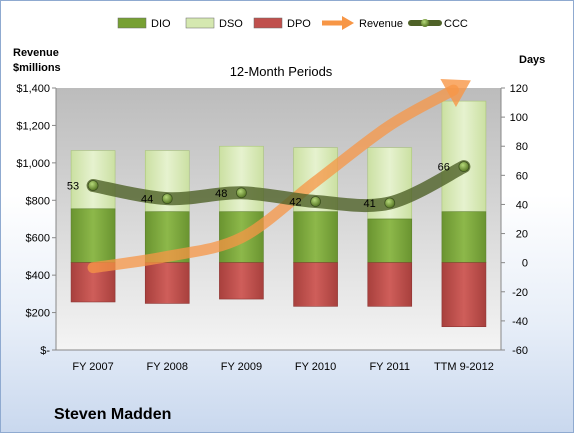  I want to click on left-tick-label: $1,400, so click(33, 89).